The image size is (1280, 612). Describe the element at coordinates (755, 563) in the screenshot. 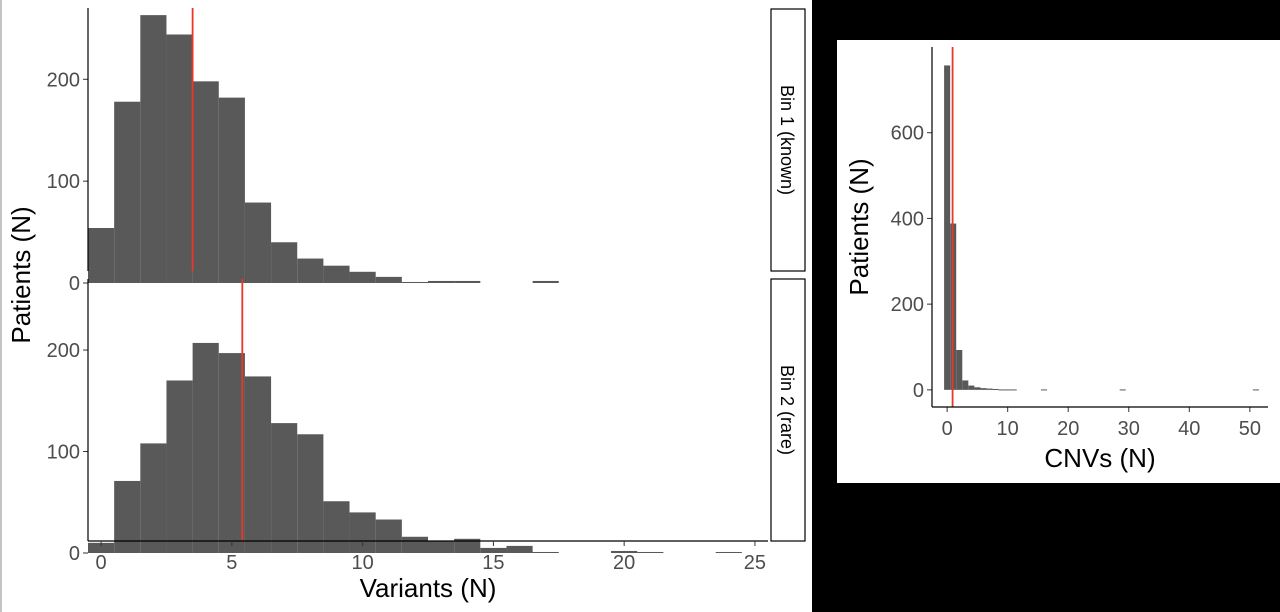

I see `x-tick-label: 25` at that location.